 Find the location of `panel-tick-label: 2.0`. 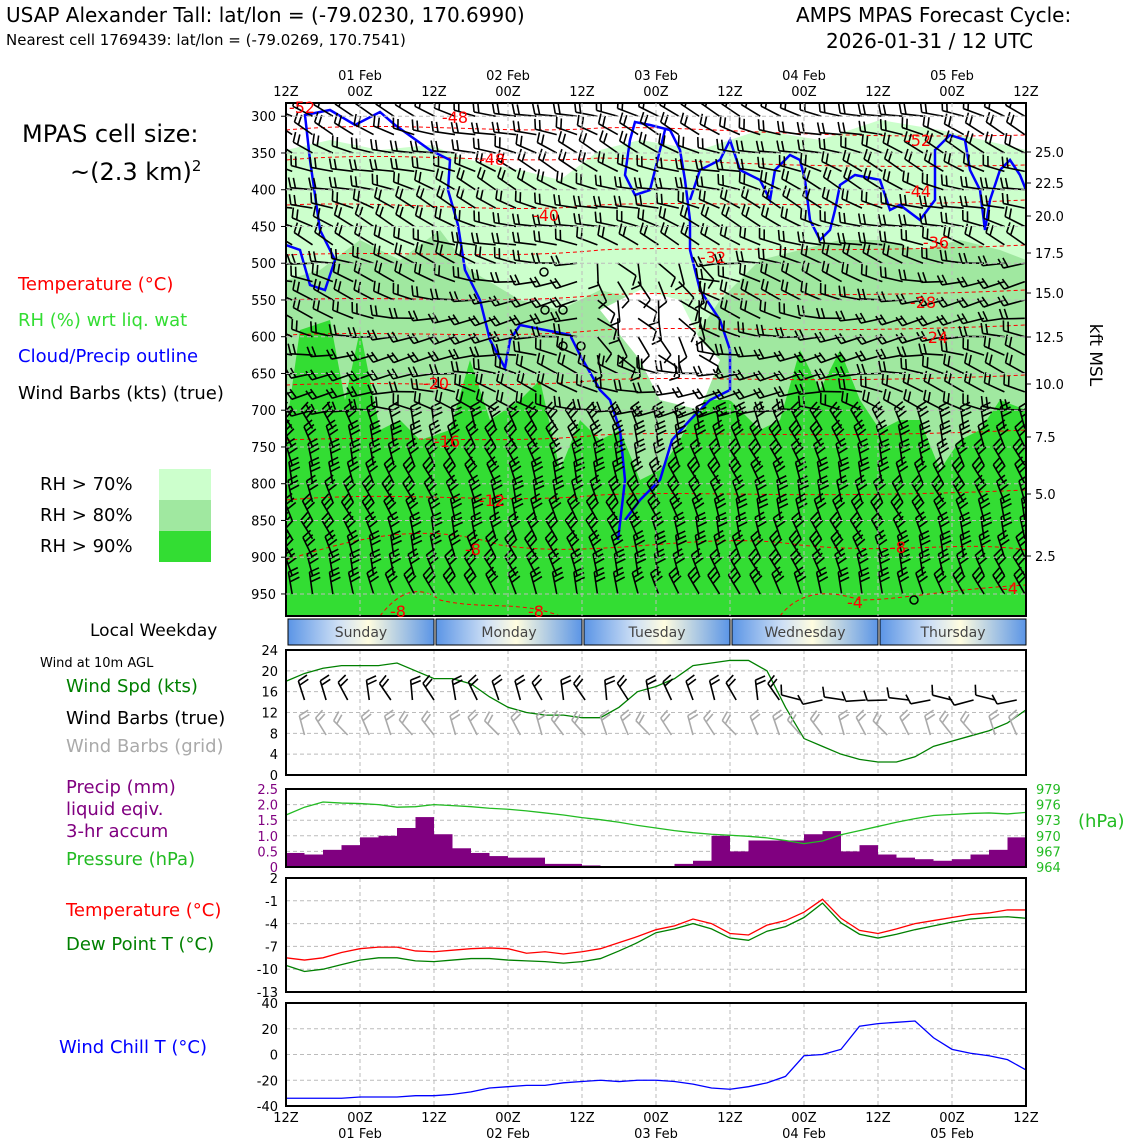

panel-tick-label: 2.0 is located at coordinates (267, 806).